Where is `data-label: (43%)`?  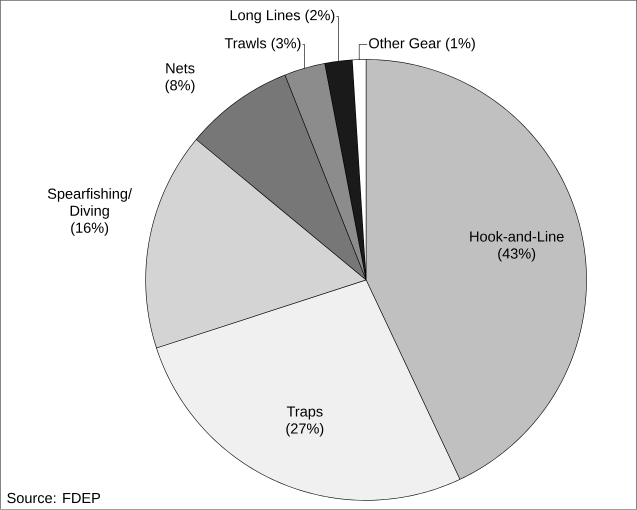
data-label: (43%) is located at coordinates (517, 255).